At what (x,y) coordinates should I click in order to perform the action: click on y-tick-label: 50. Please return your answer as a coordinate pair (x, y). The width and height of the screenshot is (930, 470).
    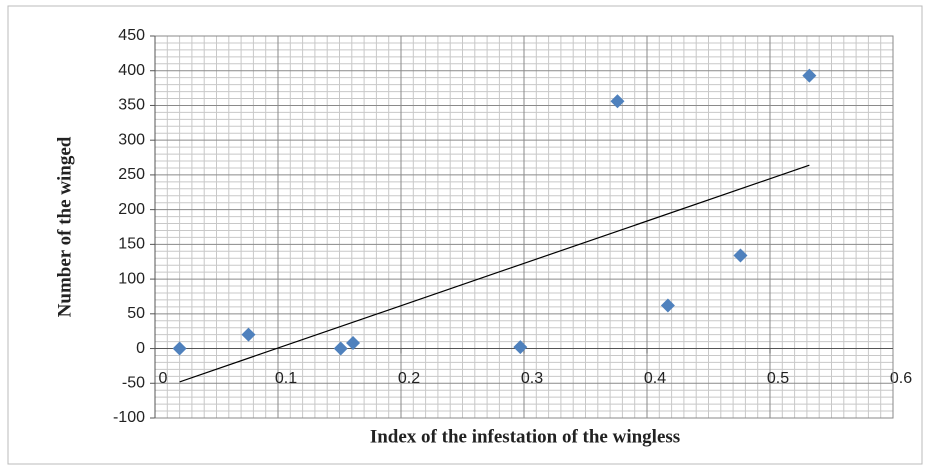
    Looking at the image, I should click on (136, 313).